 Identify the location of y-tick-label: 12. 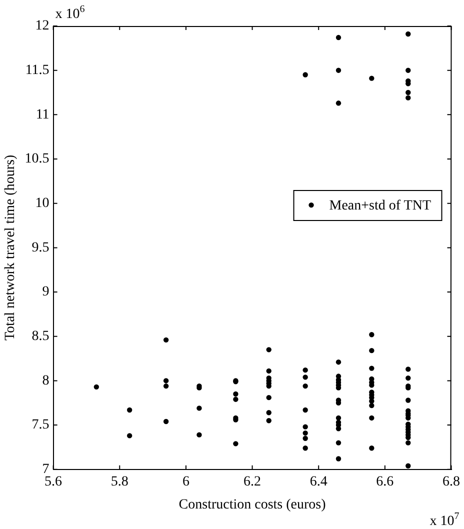
(42, 26).